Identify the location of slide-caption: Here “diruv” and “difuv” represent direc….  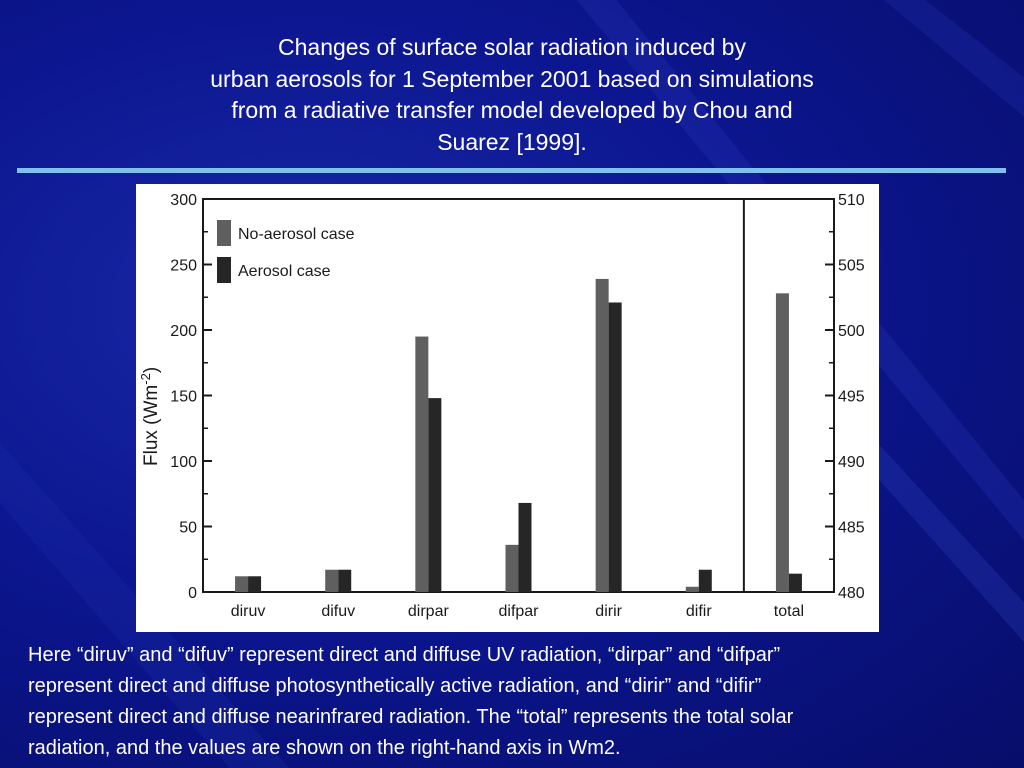
(411, 701).